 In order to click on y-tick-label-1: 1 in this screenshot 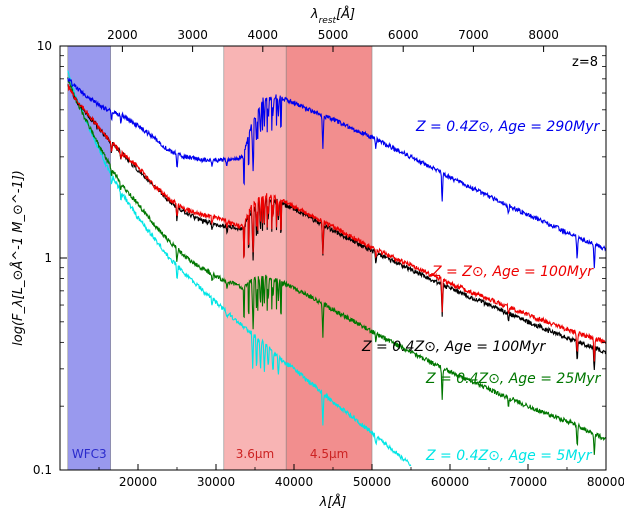, I will do `click(48, 258)`.